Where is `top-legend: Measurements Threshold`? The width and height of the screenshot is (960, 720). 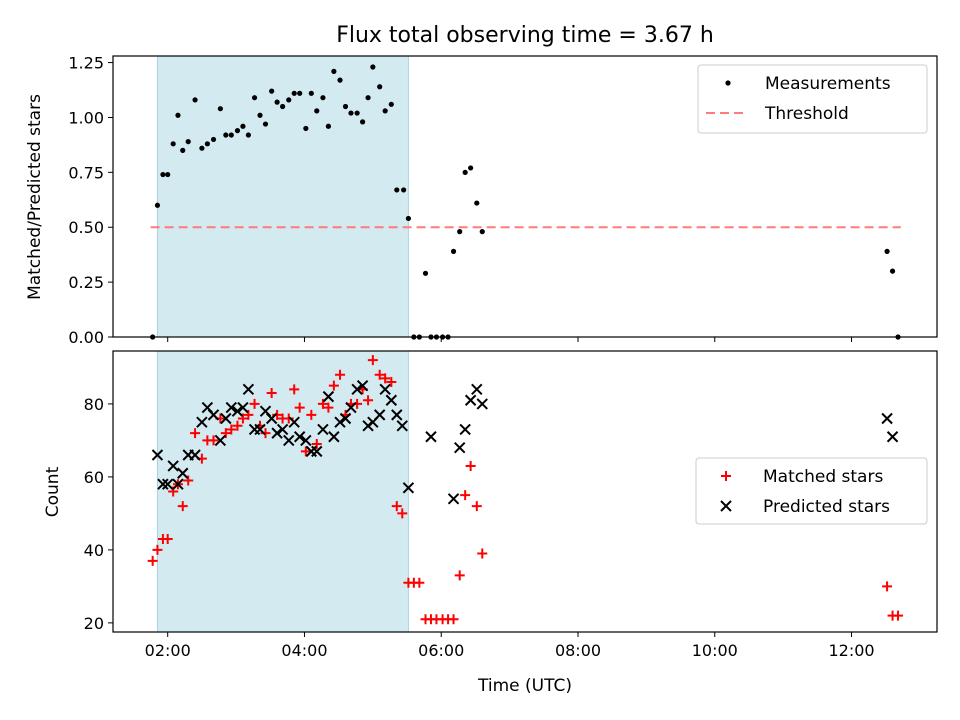 top-legend: Measurements Threshold is located at coordinates (812, 99).